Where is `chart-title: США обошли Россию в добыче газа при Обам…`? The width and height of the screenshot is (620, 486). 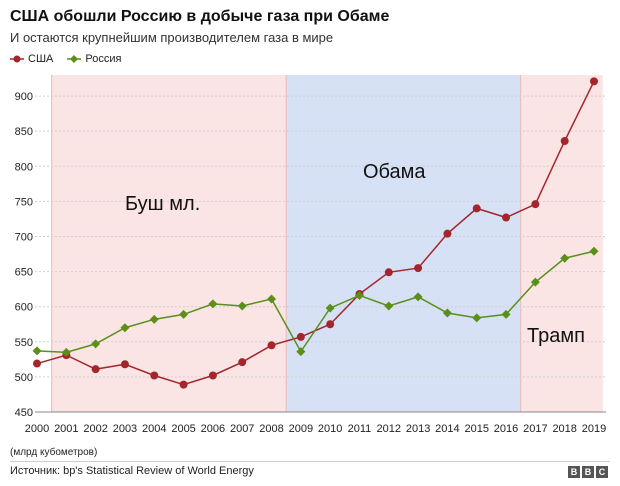
chart-title: США обошли Россию в добыче газа при Обам… is located at coordinates (200, 16).